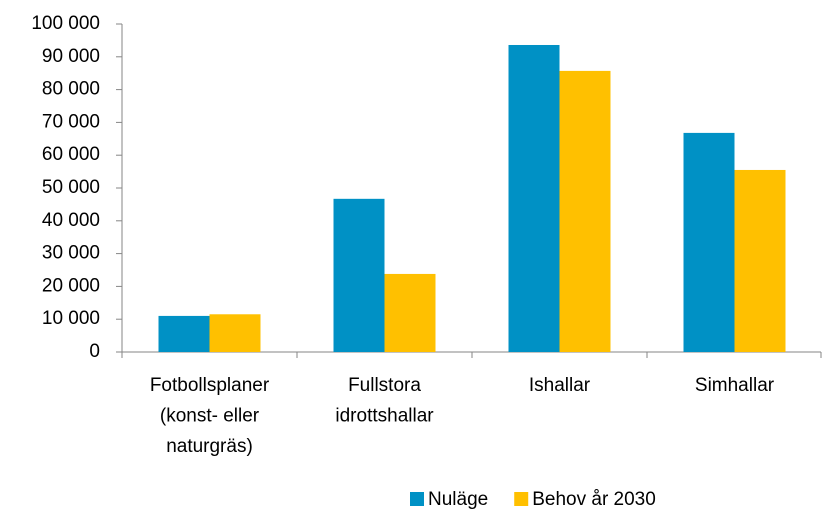 Image resolution: width=823 pixels, height=520 pixels. Describe the element at coordinates (210, 416) in the screenshot. I see `x-tick-label: Fotbollsplaner (konst- eller naturgräs)` at that location.